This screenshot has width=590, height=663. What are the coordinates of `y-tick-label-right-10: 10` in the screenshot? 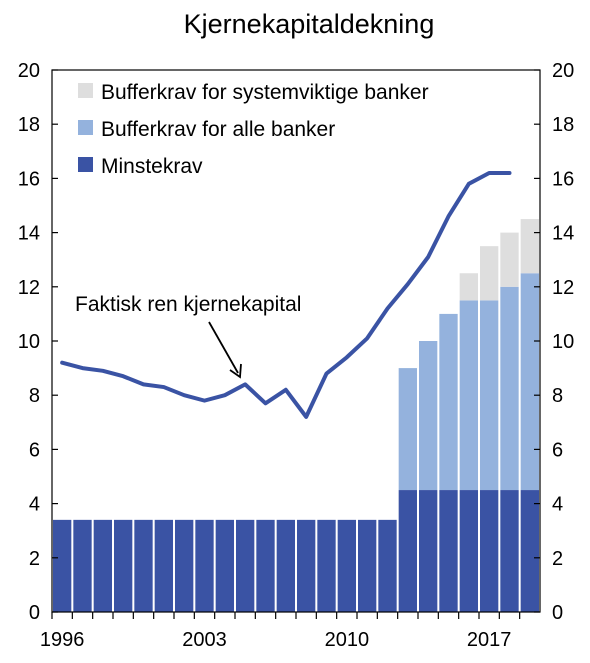 It's located at (563, 342).